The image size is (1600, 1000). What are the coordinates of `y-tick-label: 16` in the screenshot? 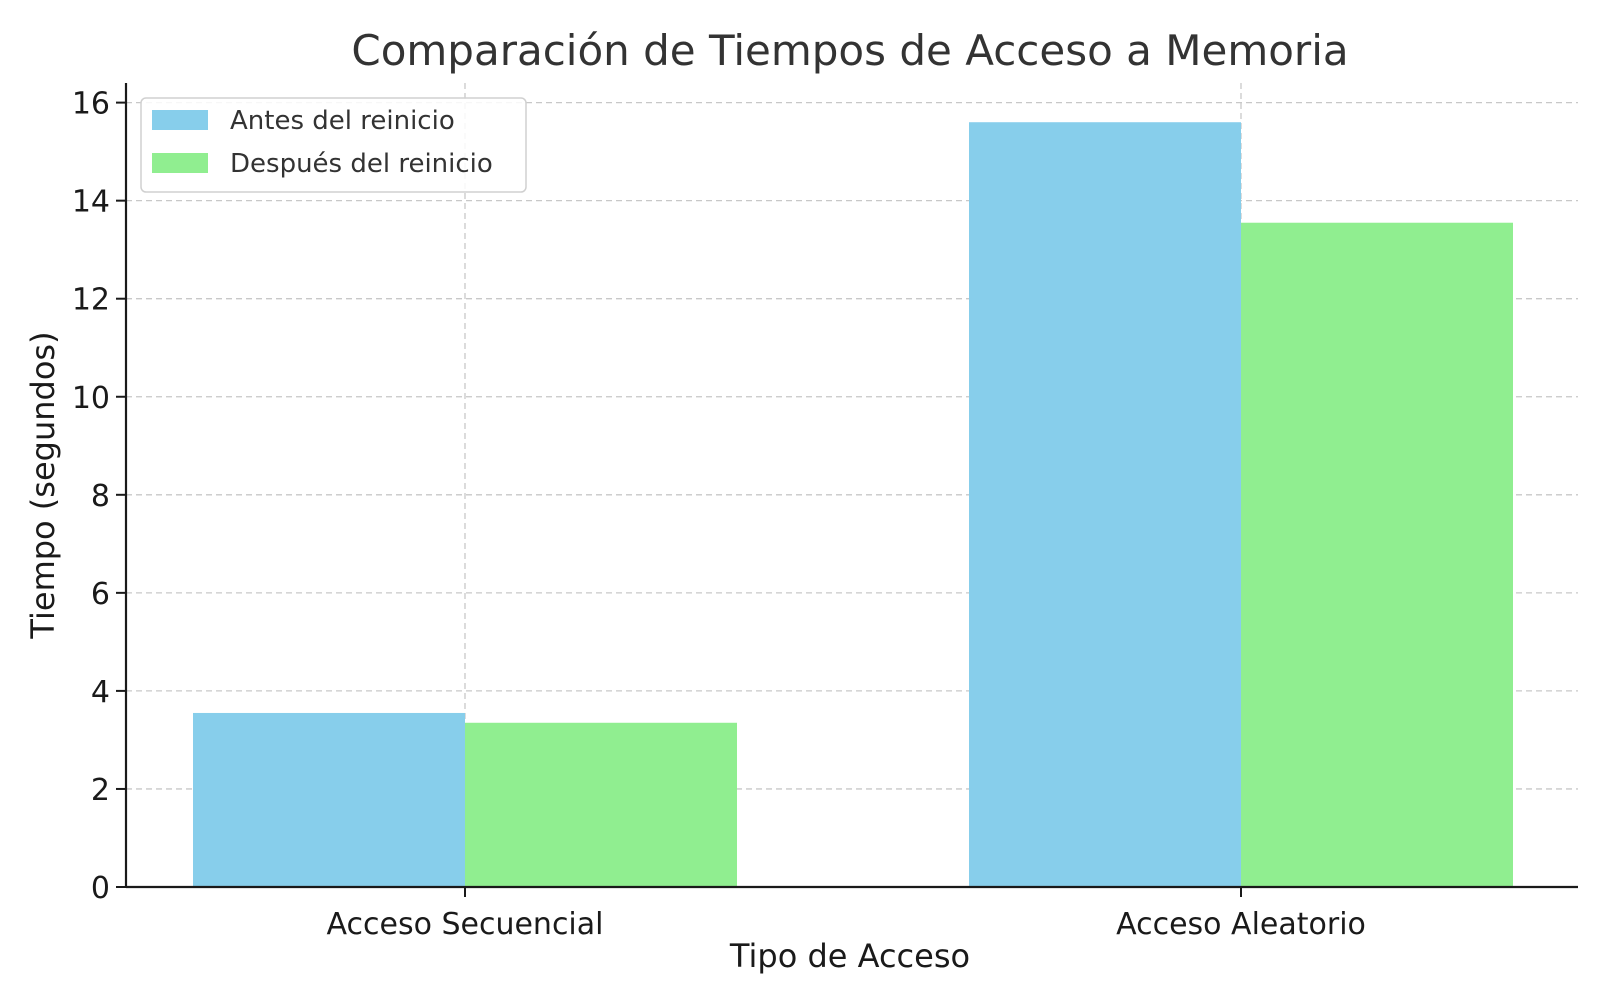 It's located at (91, 104).